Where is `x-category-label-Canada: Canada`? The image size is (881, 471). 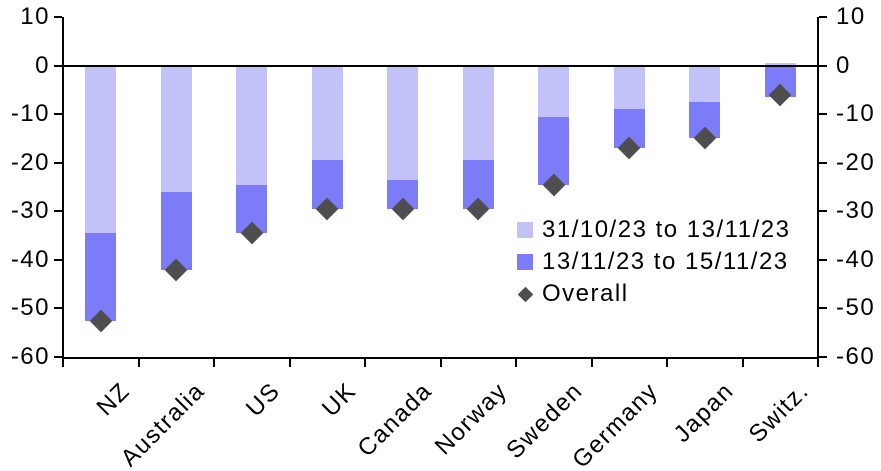 x-category-label-Canada: Canada is located at coordinates (395, 420).